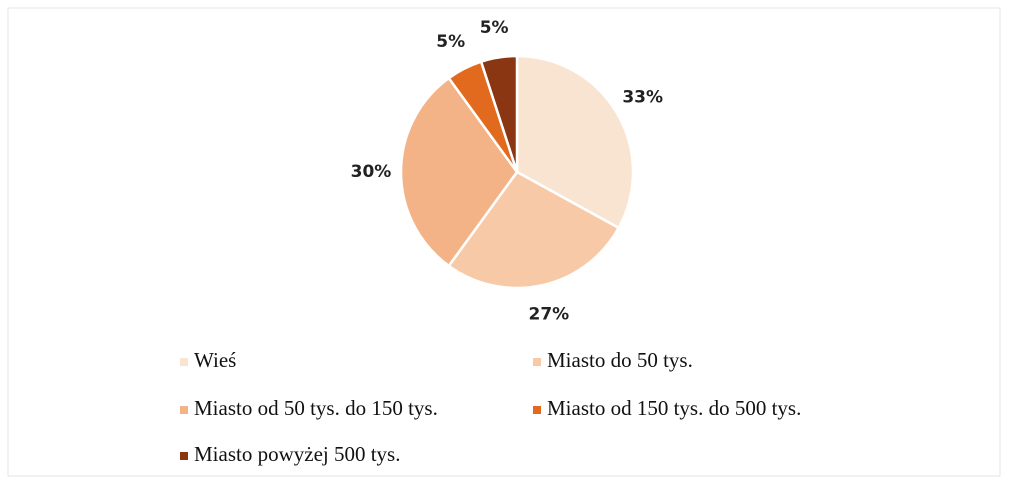  Describe the element at coordinates (297, 454) in the screenshot. I see `legend-label: Miasto powyżej 500 tys.` at that location.